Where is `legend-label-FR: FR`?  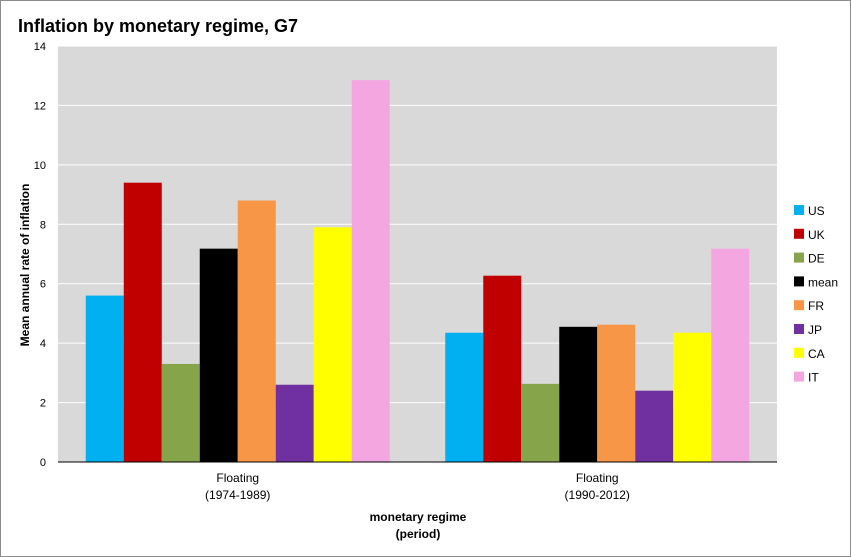 legend-label-FR: FR is located at coordinates (816, 306).